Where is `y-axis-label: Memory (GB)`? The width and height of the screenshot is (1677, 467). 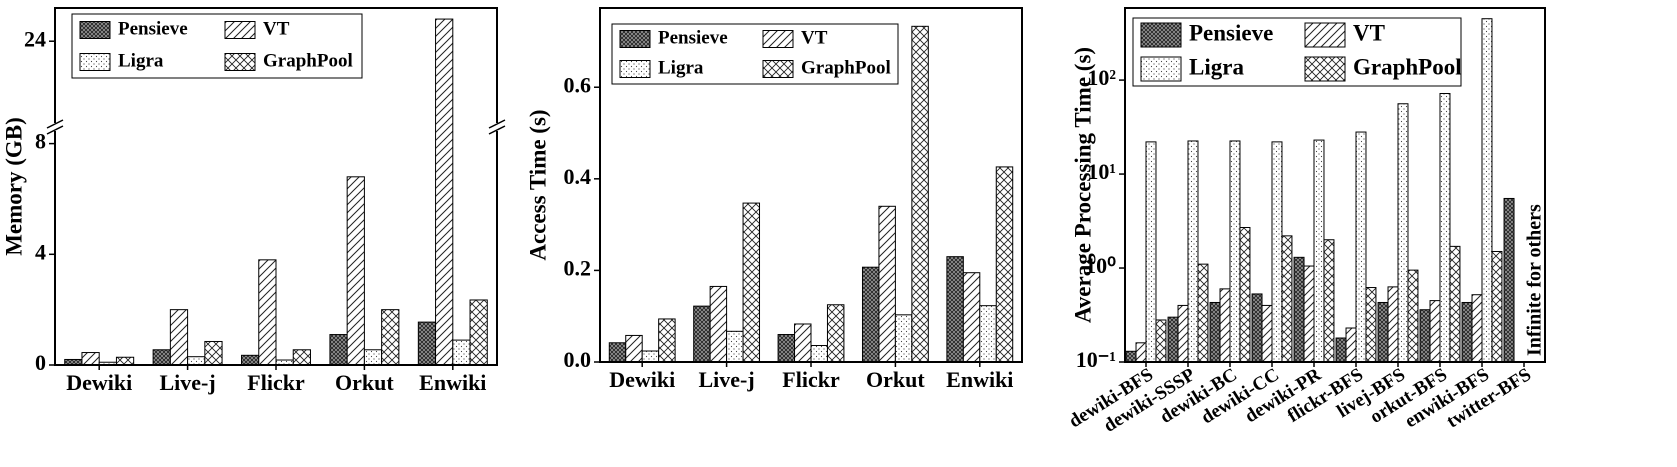
y-axis-label: Memory (GB) is located at coordinates (13, 186).